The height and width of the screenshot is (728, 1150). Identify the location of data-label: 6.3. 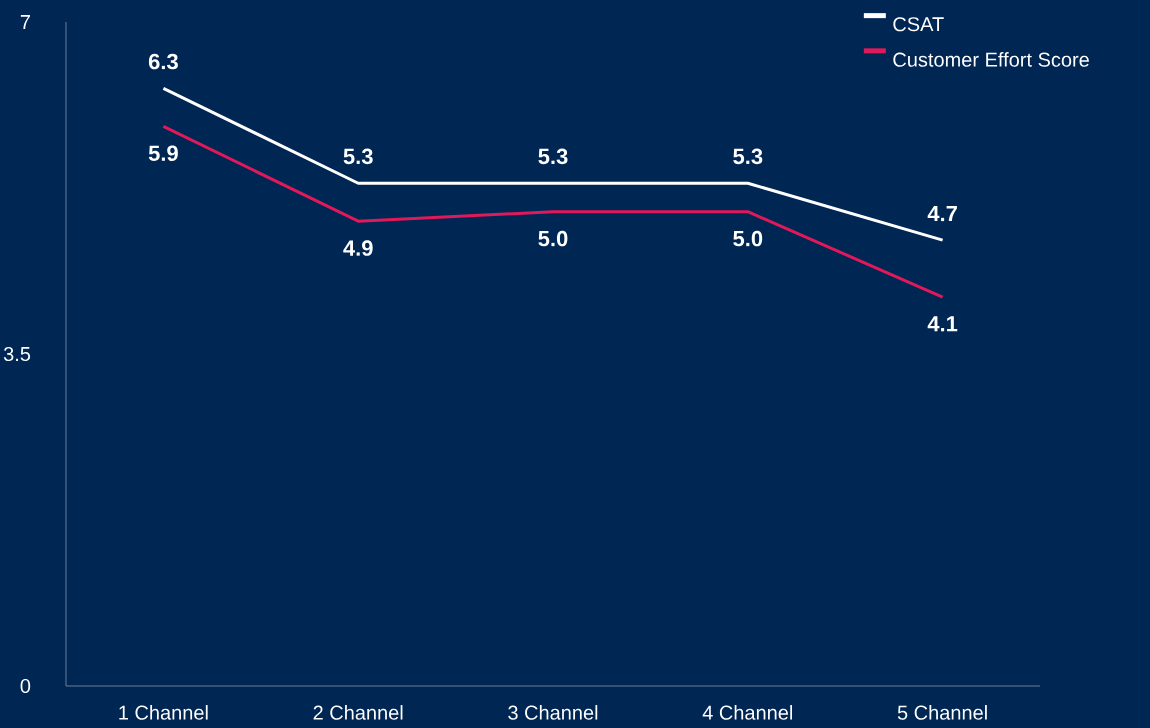
(163, 61).